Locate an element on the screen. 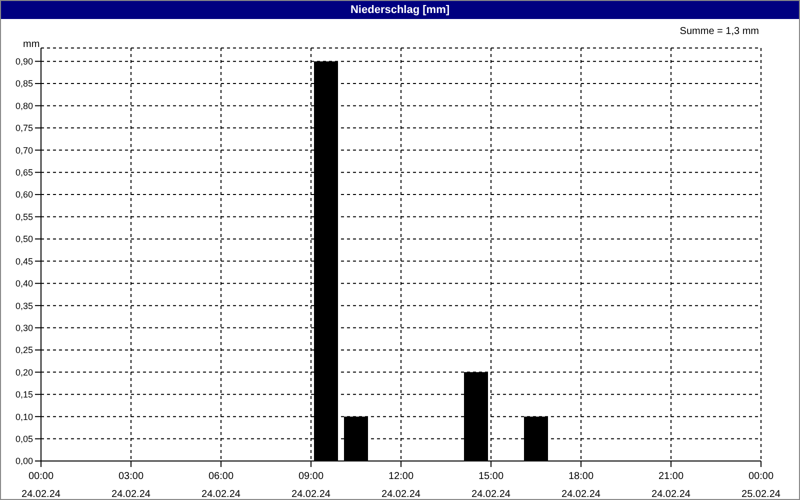 This screenshot has height=500, width=800. x-tick-label: 21:00 24.02.24 is located at coordinates (671, 485).